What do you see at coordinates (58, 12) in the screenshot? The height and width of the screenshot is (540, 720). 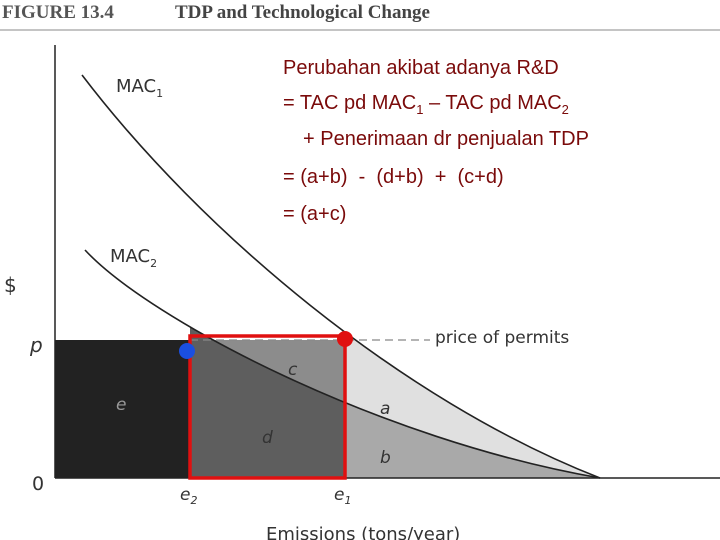 I see `figure-number: FIGURE 13.4` at bounding box center [58, 12].